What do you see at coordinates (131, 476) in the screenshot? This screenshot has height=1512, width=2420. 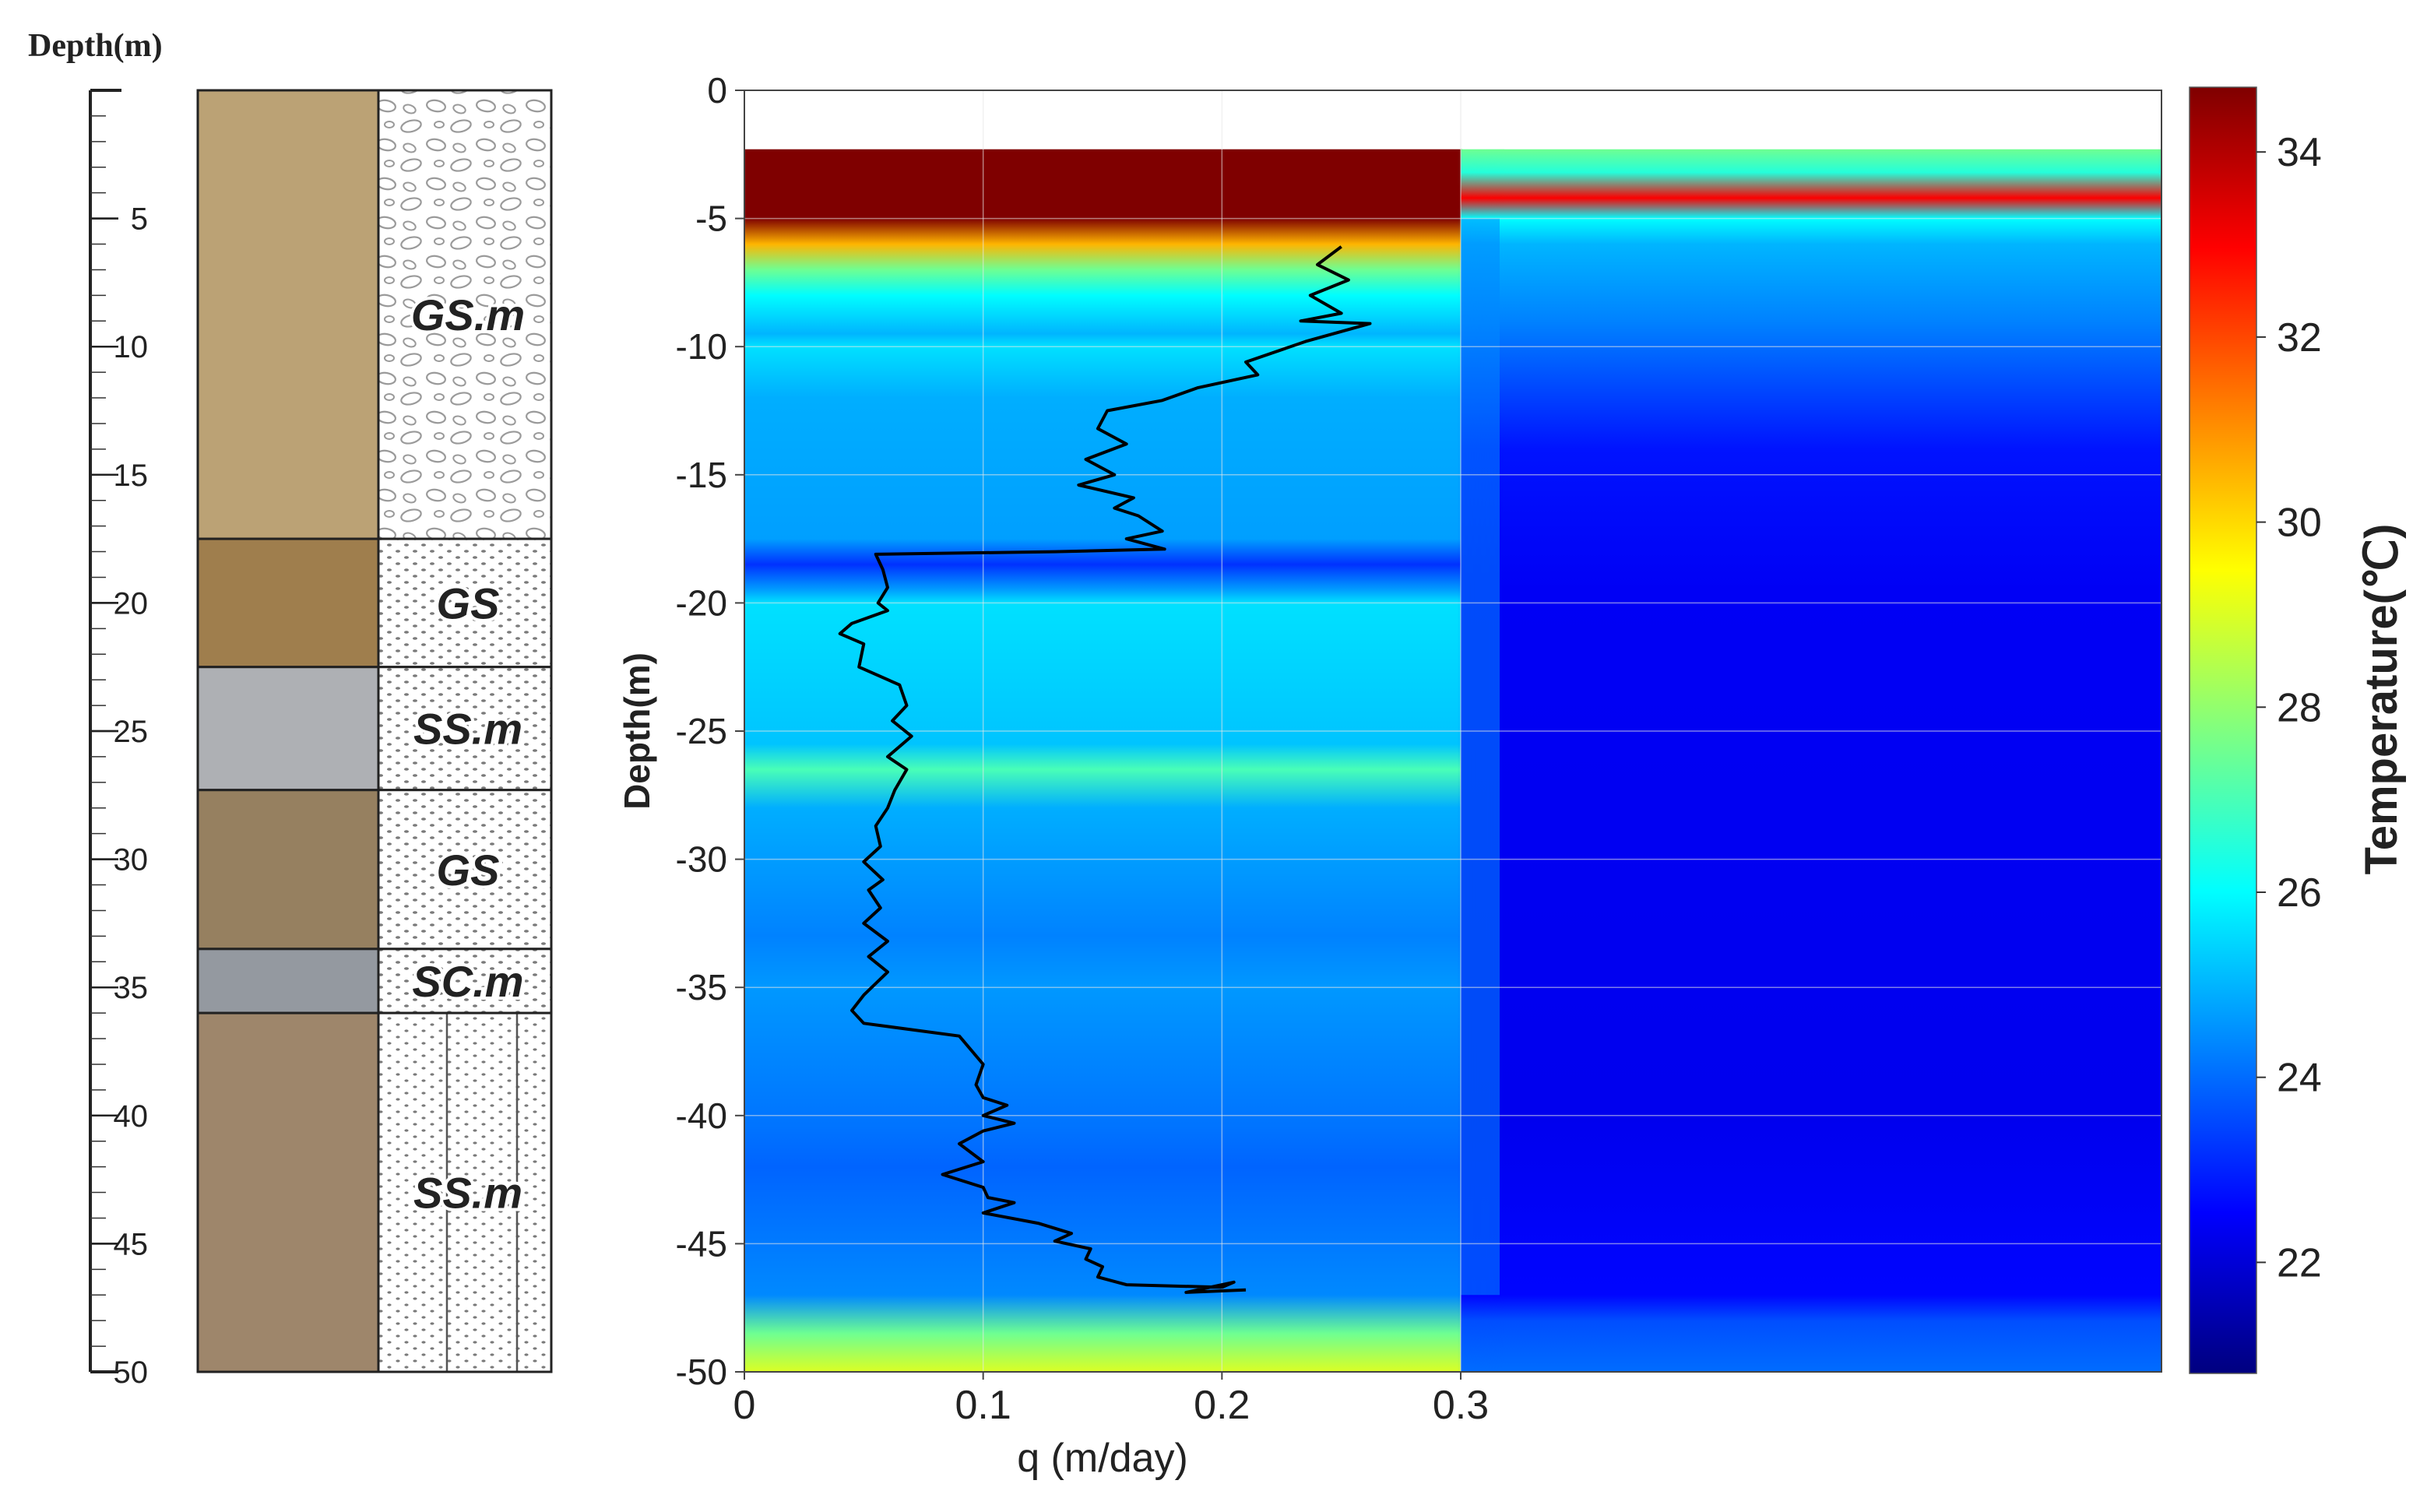 I see `log-depth-label: 15` at bounding box center [131, 476].